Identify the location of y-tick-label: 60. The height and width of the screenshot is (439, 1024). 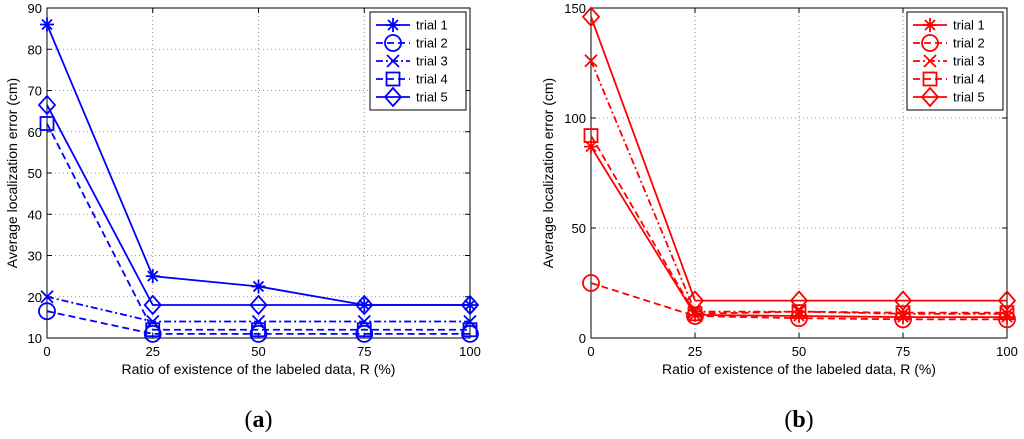
(35, 132).